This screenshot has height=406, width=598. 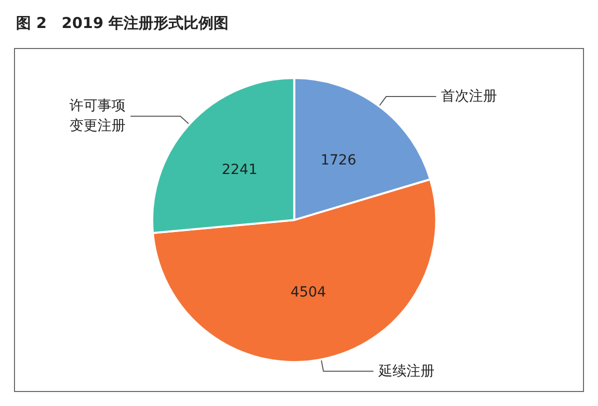 I want to click on slice-label: 首次注册, so click(x=469, y=96).